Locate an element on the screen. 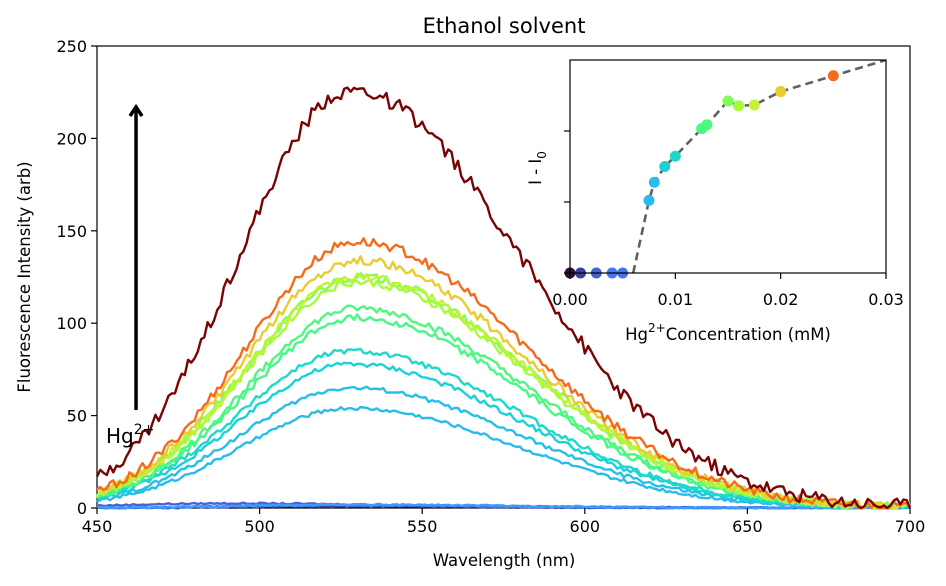 This screenshot has height=586, width=946. hg-label-base: Hg is located at coordinates (120, 436).